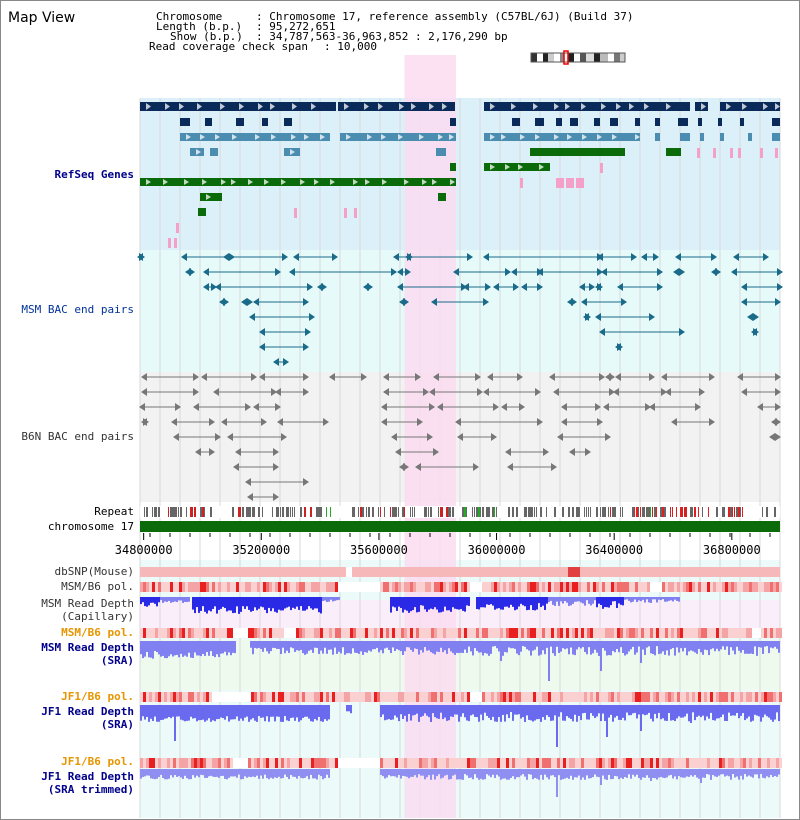  What do you see at coordinates (87, 776) in the screenshot?
I see `track-label-jf1-trimmed: JF1 Read Depth` at bounding box center [87, 776].